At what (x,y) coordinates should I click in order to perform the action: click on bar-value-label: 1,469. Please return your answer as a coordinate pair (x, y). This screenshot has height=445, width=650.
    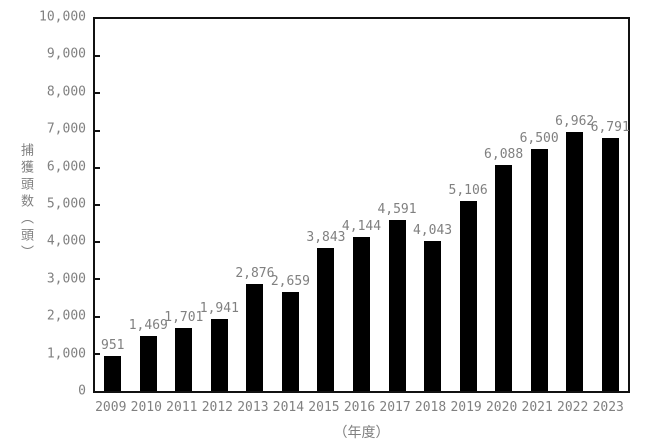
    Looking at the image, I should click on (148, 326).